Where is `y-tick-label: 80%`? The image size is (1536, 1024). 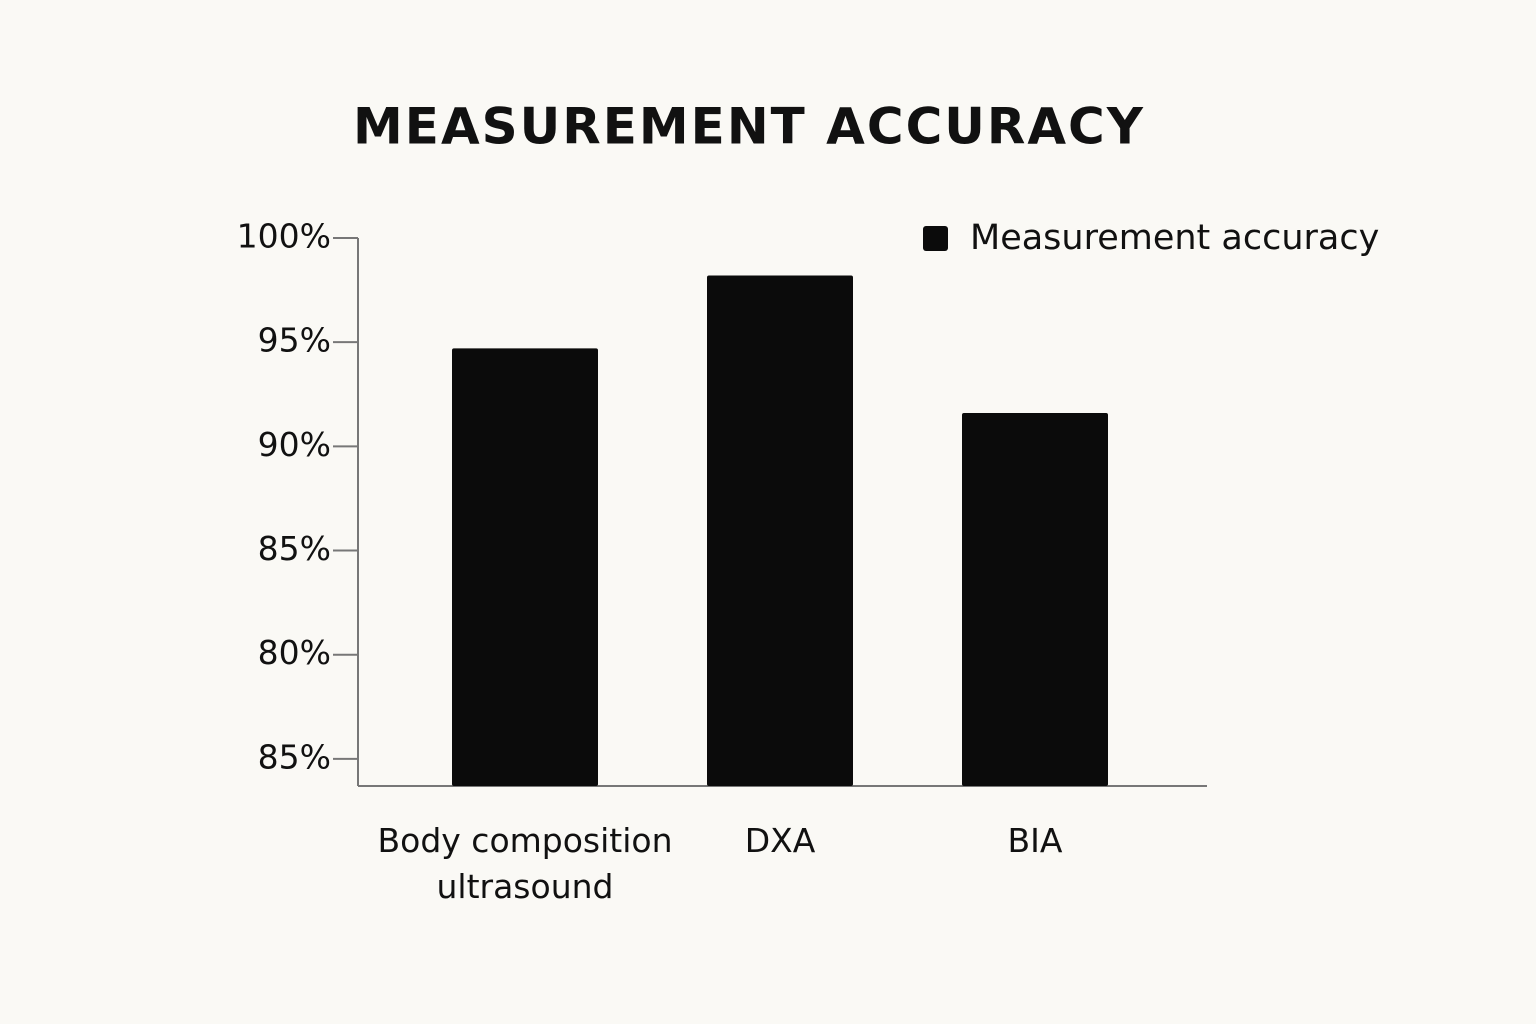
y-tick-label: 80% is located at coordinates (294, 652).